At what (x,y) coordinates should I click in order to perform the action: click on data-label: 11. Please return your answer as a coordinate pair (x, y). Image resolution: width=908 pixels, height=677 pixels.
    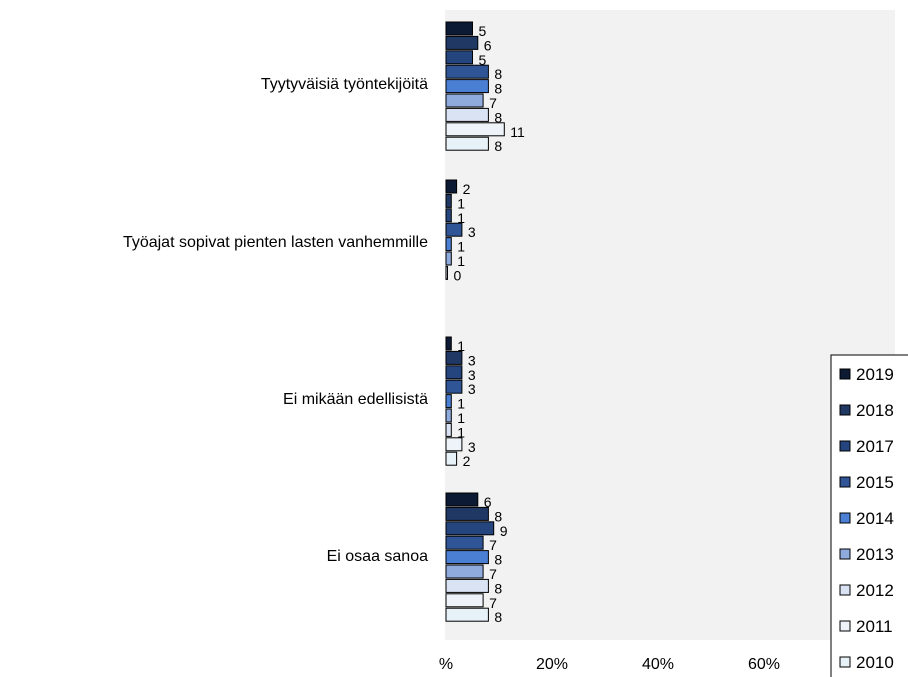
    Looking at the image, I should click on (517, 132).